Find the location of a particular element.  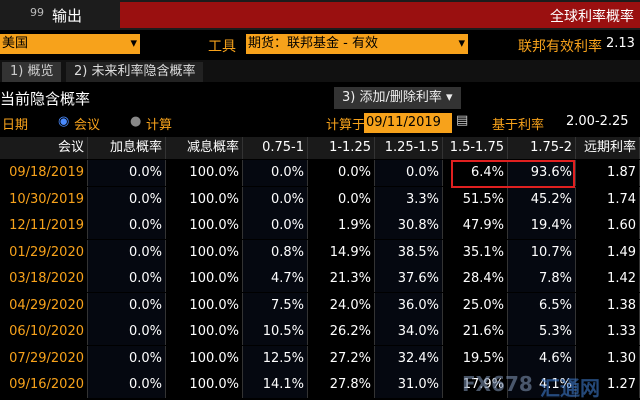

menu-number: 99 is located at coordinates (37, 12).